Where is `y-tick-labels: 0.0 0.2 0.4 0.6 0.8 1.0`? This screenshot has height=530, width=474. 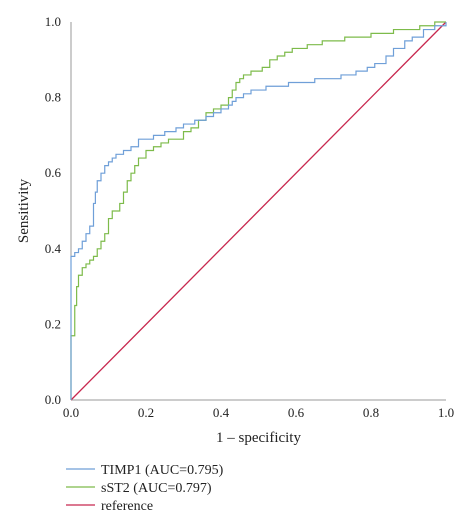 y-tick-labels: 0.0 0.2 0.4 0.6 0.8 1.0 is located at coordinates (53, 210).